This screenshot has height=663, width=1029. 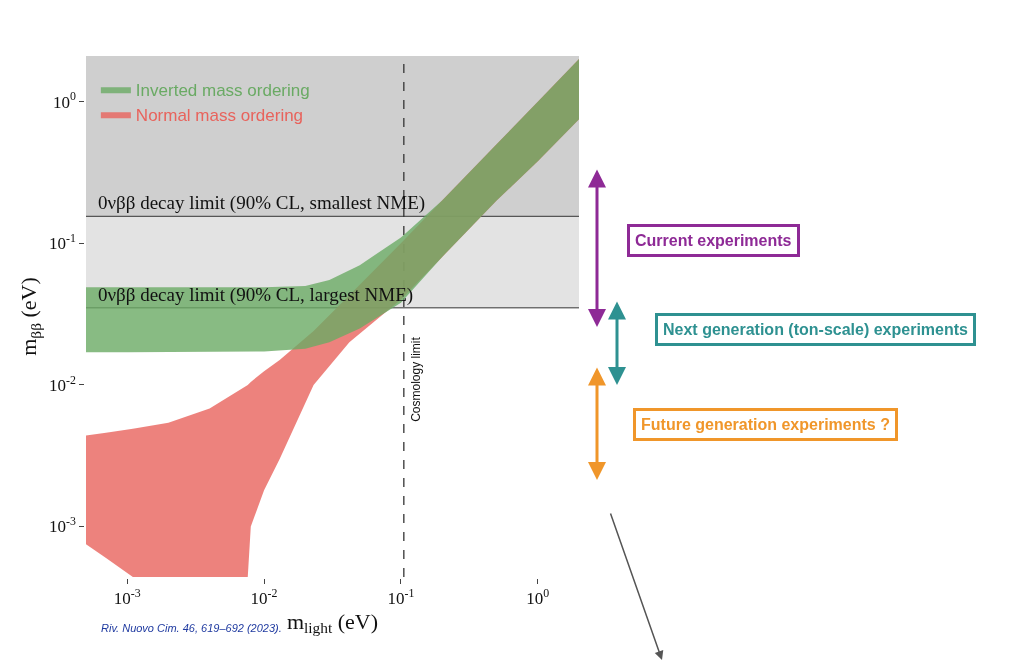 What do you see at coordinates (222, 90) in the screenshot?
I see `legend-label: Inverted mass ordering` at bounding box center [222, 90].